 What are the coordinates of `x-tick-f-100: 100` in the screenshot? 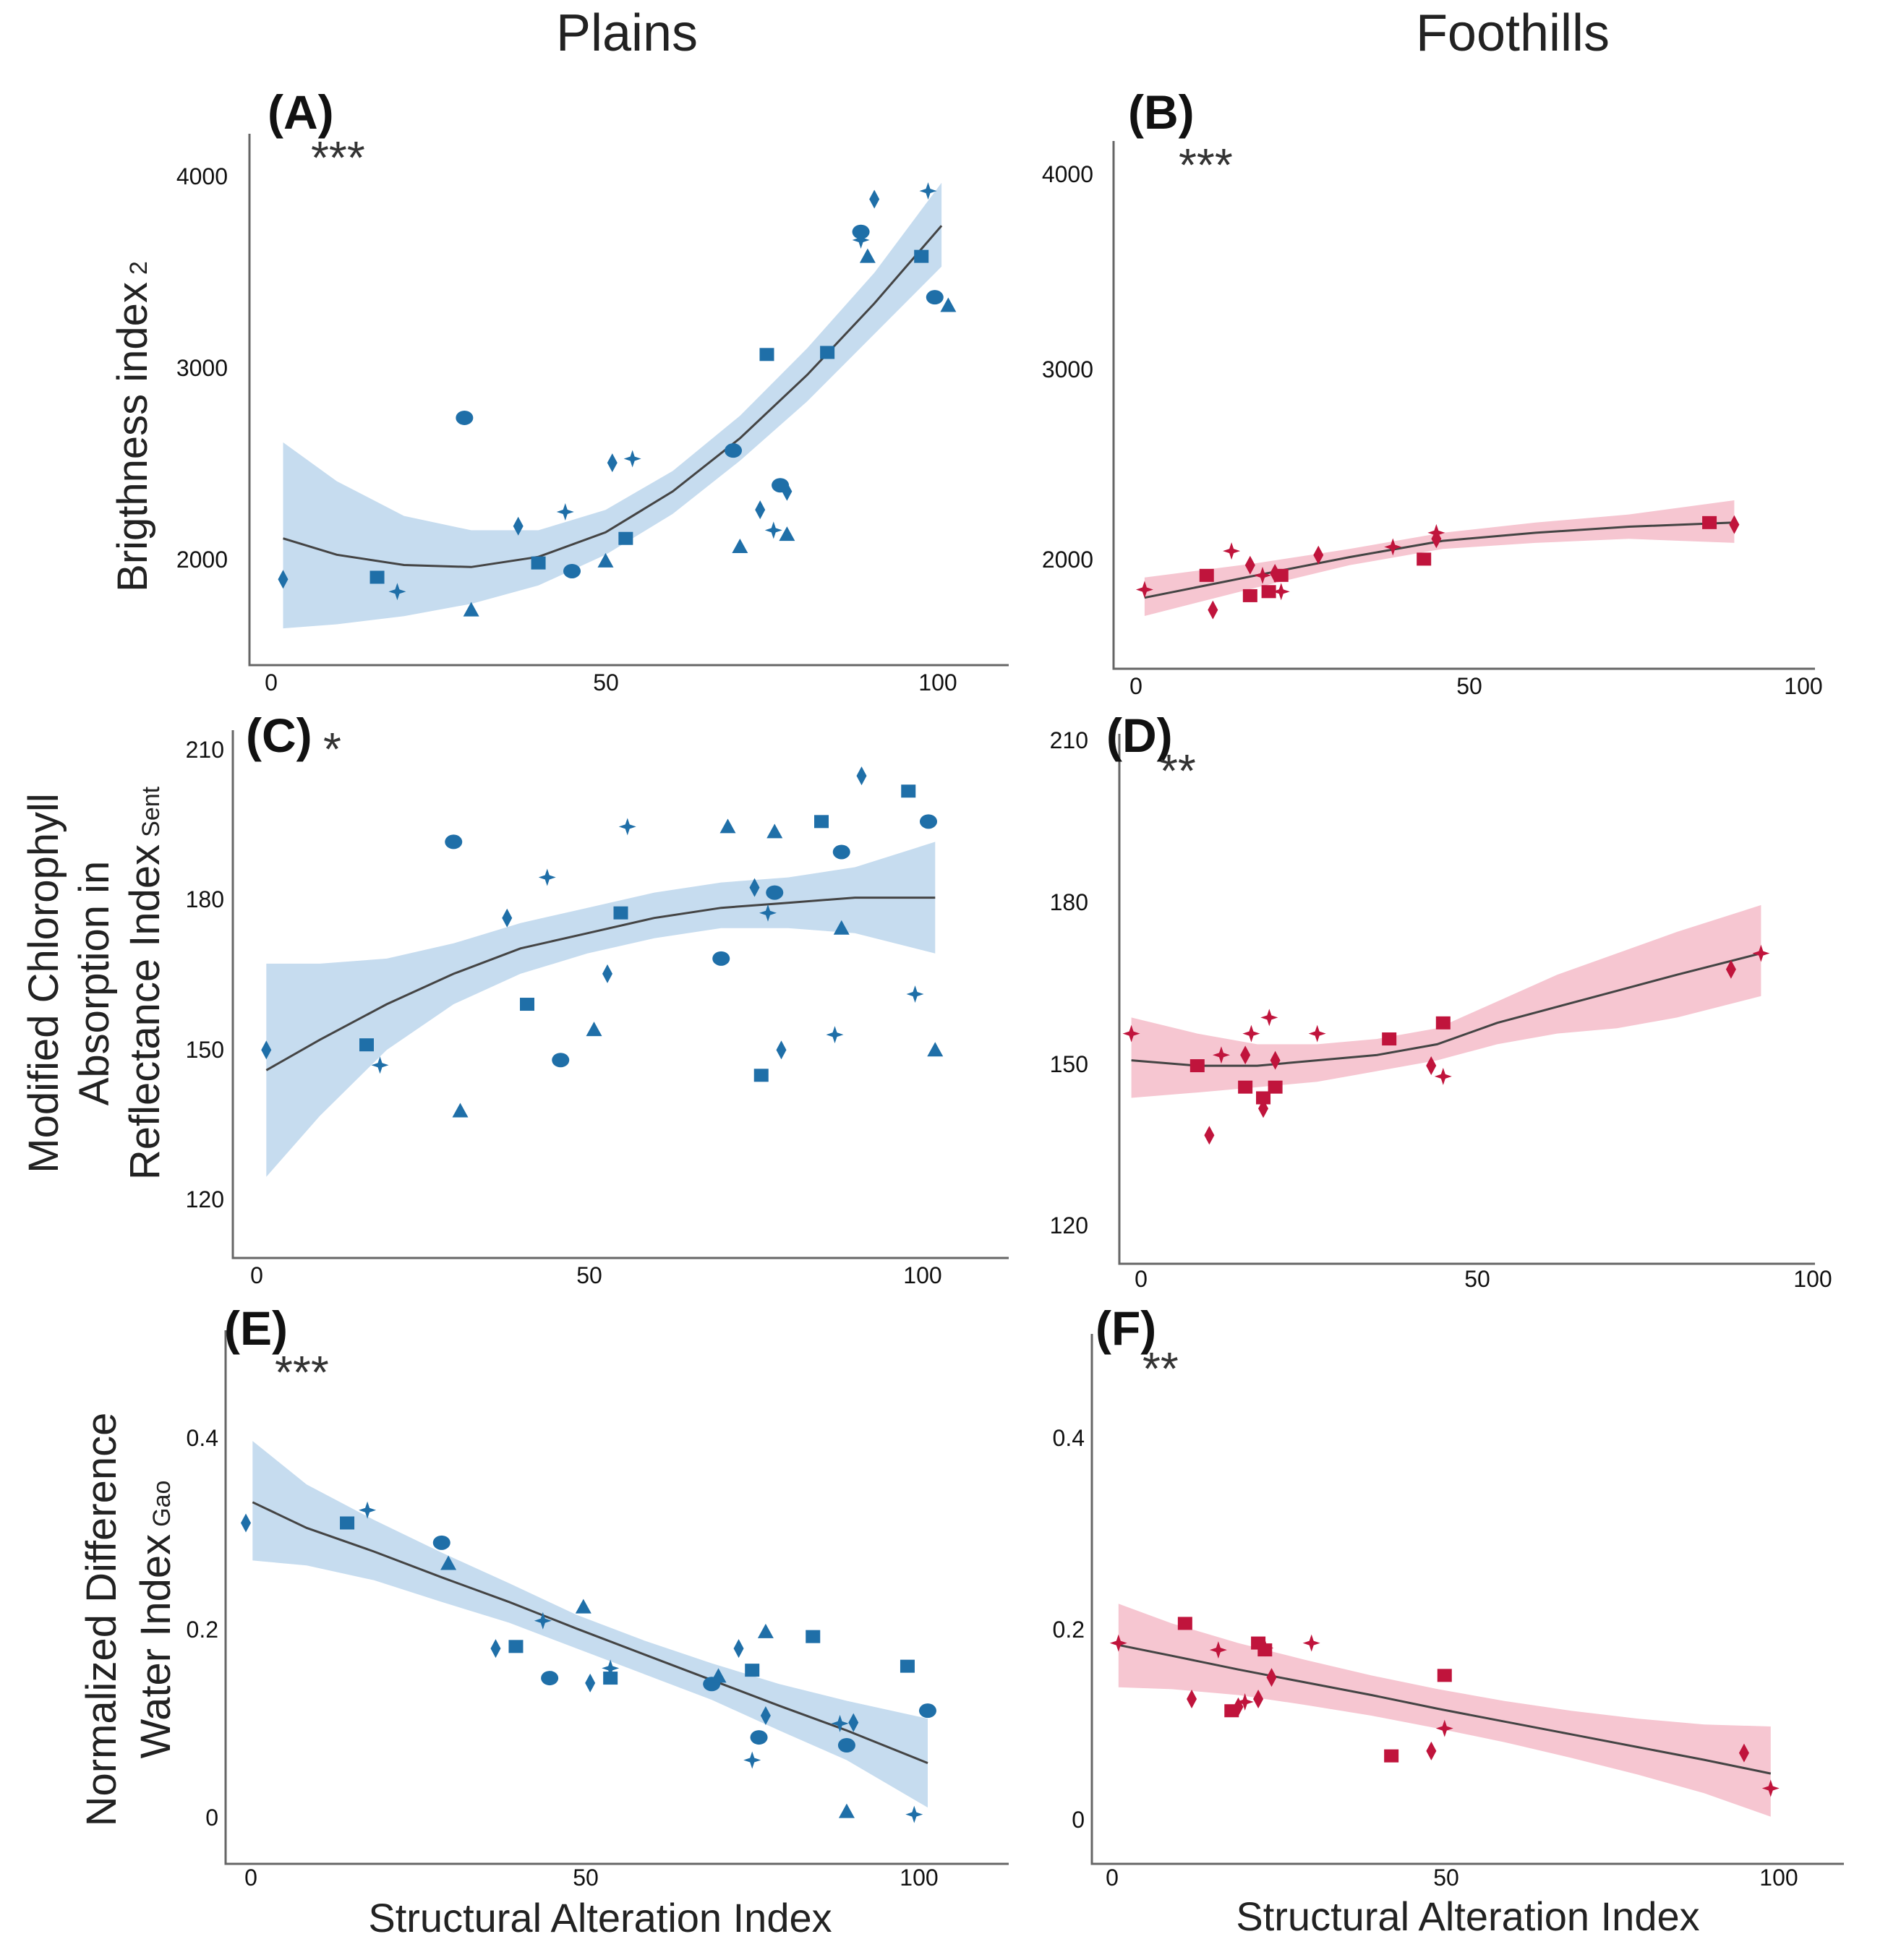 It's located at (1778, 1878).